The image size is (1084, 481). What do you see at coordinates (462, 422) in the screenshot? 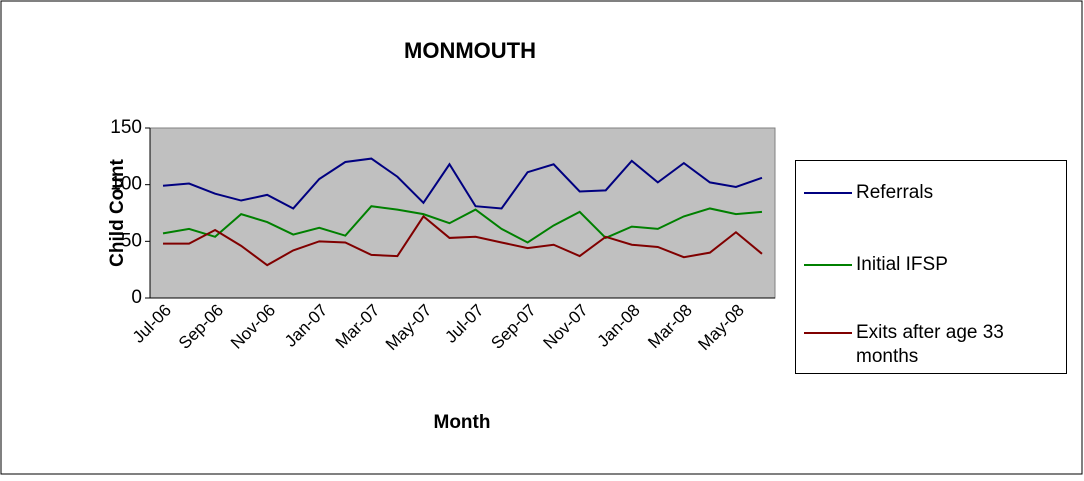
I see `x-axis-label: Month` at bounding box center [462, 422].